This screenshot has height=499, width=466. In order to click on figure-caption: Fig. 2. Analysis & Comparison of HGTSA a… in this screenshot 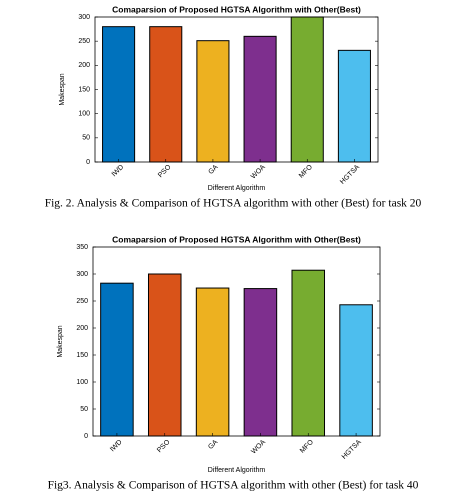, I will do `click(233, 204)`.